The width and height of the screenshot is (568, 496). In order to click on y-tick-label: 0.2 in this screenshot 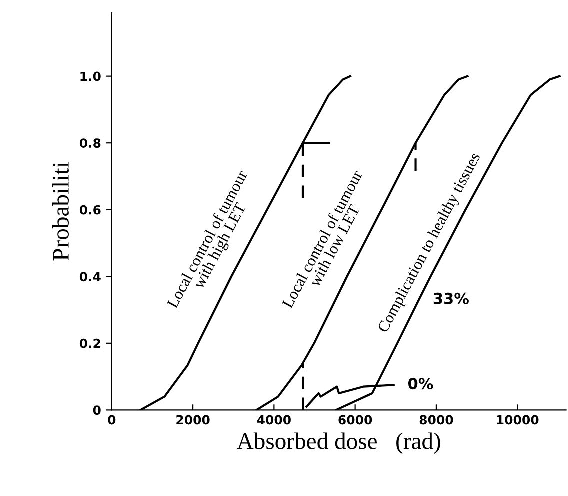, I will do `click(90, 343)`.